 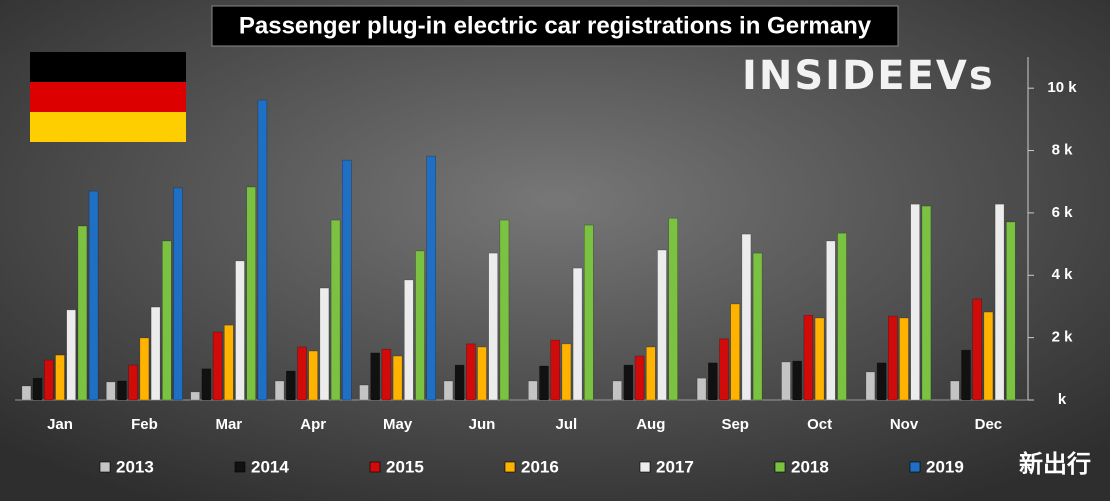 What do you see at coordinates (482, 424) in the screenshot?
I see `x-tick-label: Jun` at bounding box center [482, 424].